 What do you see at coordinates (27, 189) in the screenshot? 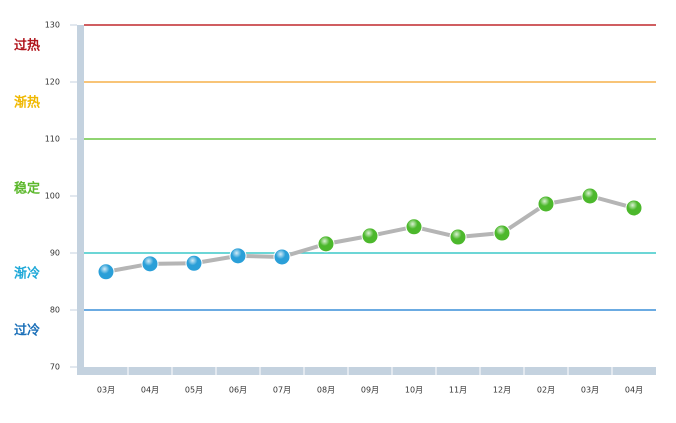
I see `zone-label: 稳定` at bounding box center [27, 189].